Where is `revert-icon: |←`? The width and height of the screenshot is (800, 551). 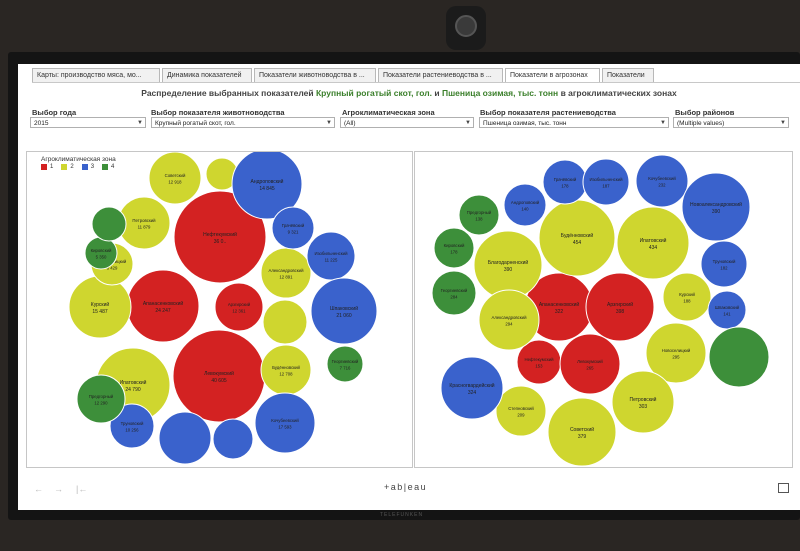
revert-icon: |← is located at coordinates (82, 489).